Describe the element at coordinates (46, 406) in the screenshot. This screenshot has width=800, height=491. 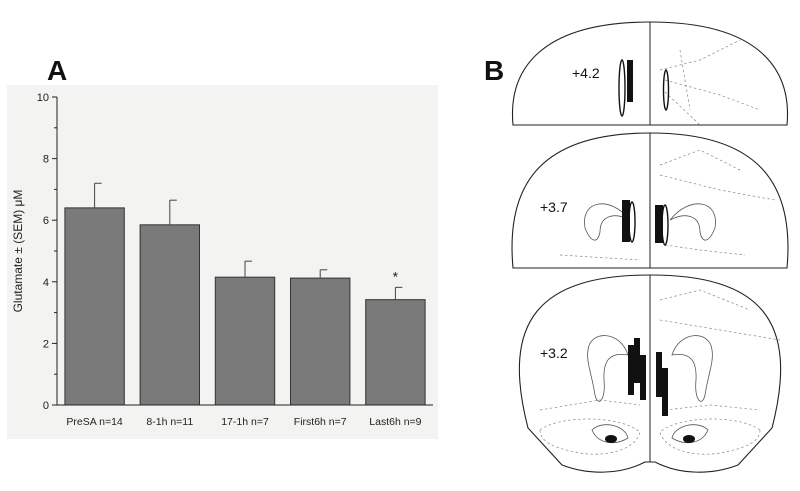
I see `y-tick-label: 0` at that location.